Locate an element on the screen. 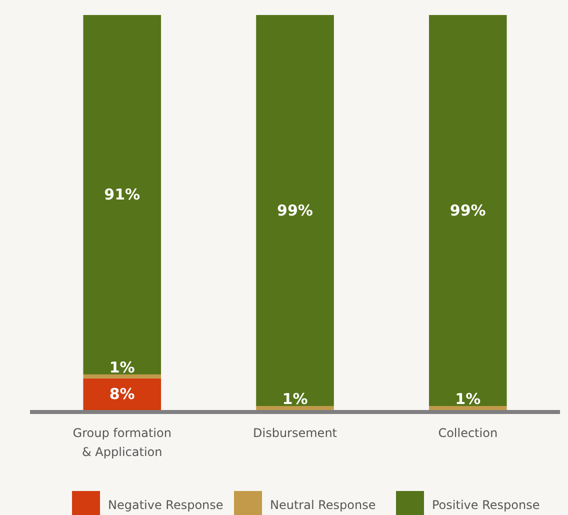  x-tick-label: Disbursement is located at coordinates (295, 433).